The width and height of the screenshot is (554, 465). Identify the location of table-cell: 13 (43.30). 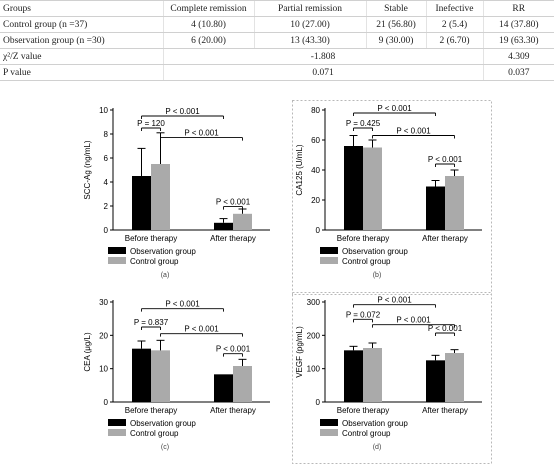
(309, 40).